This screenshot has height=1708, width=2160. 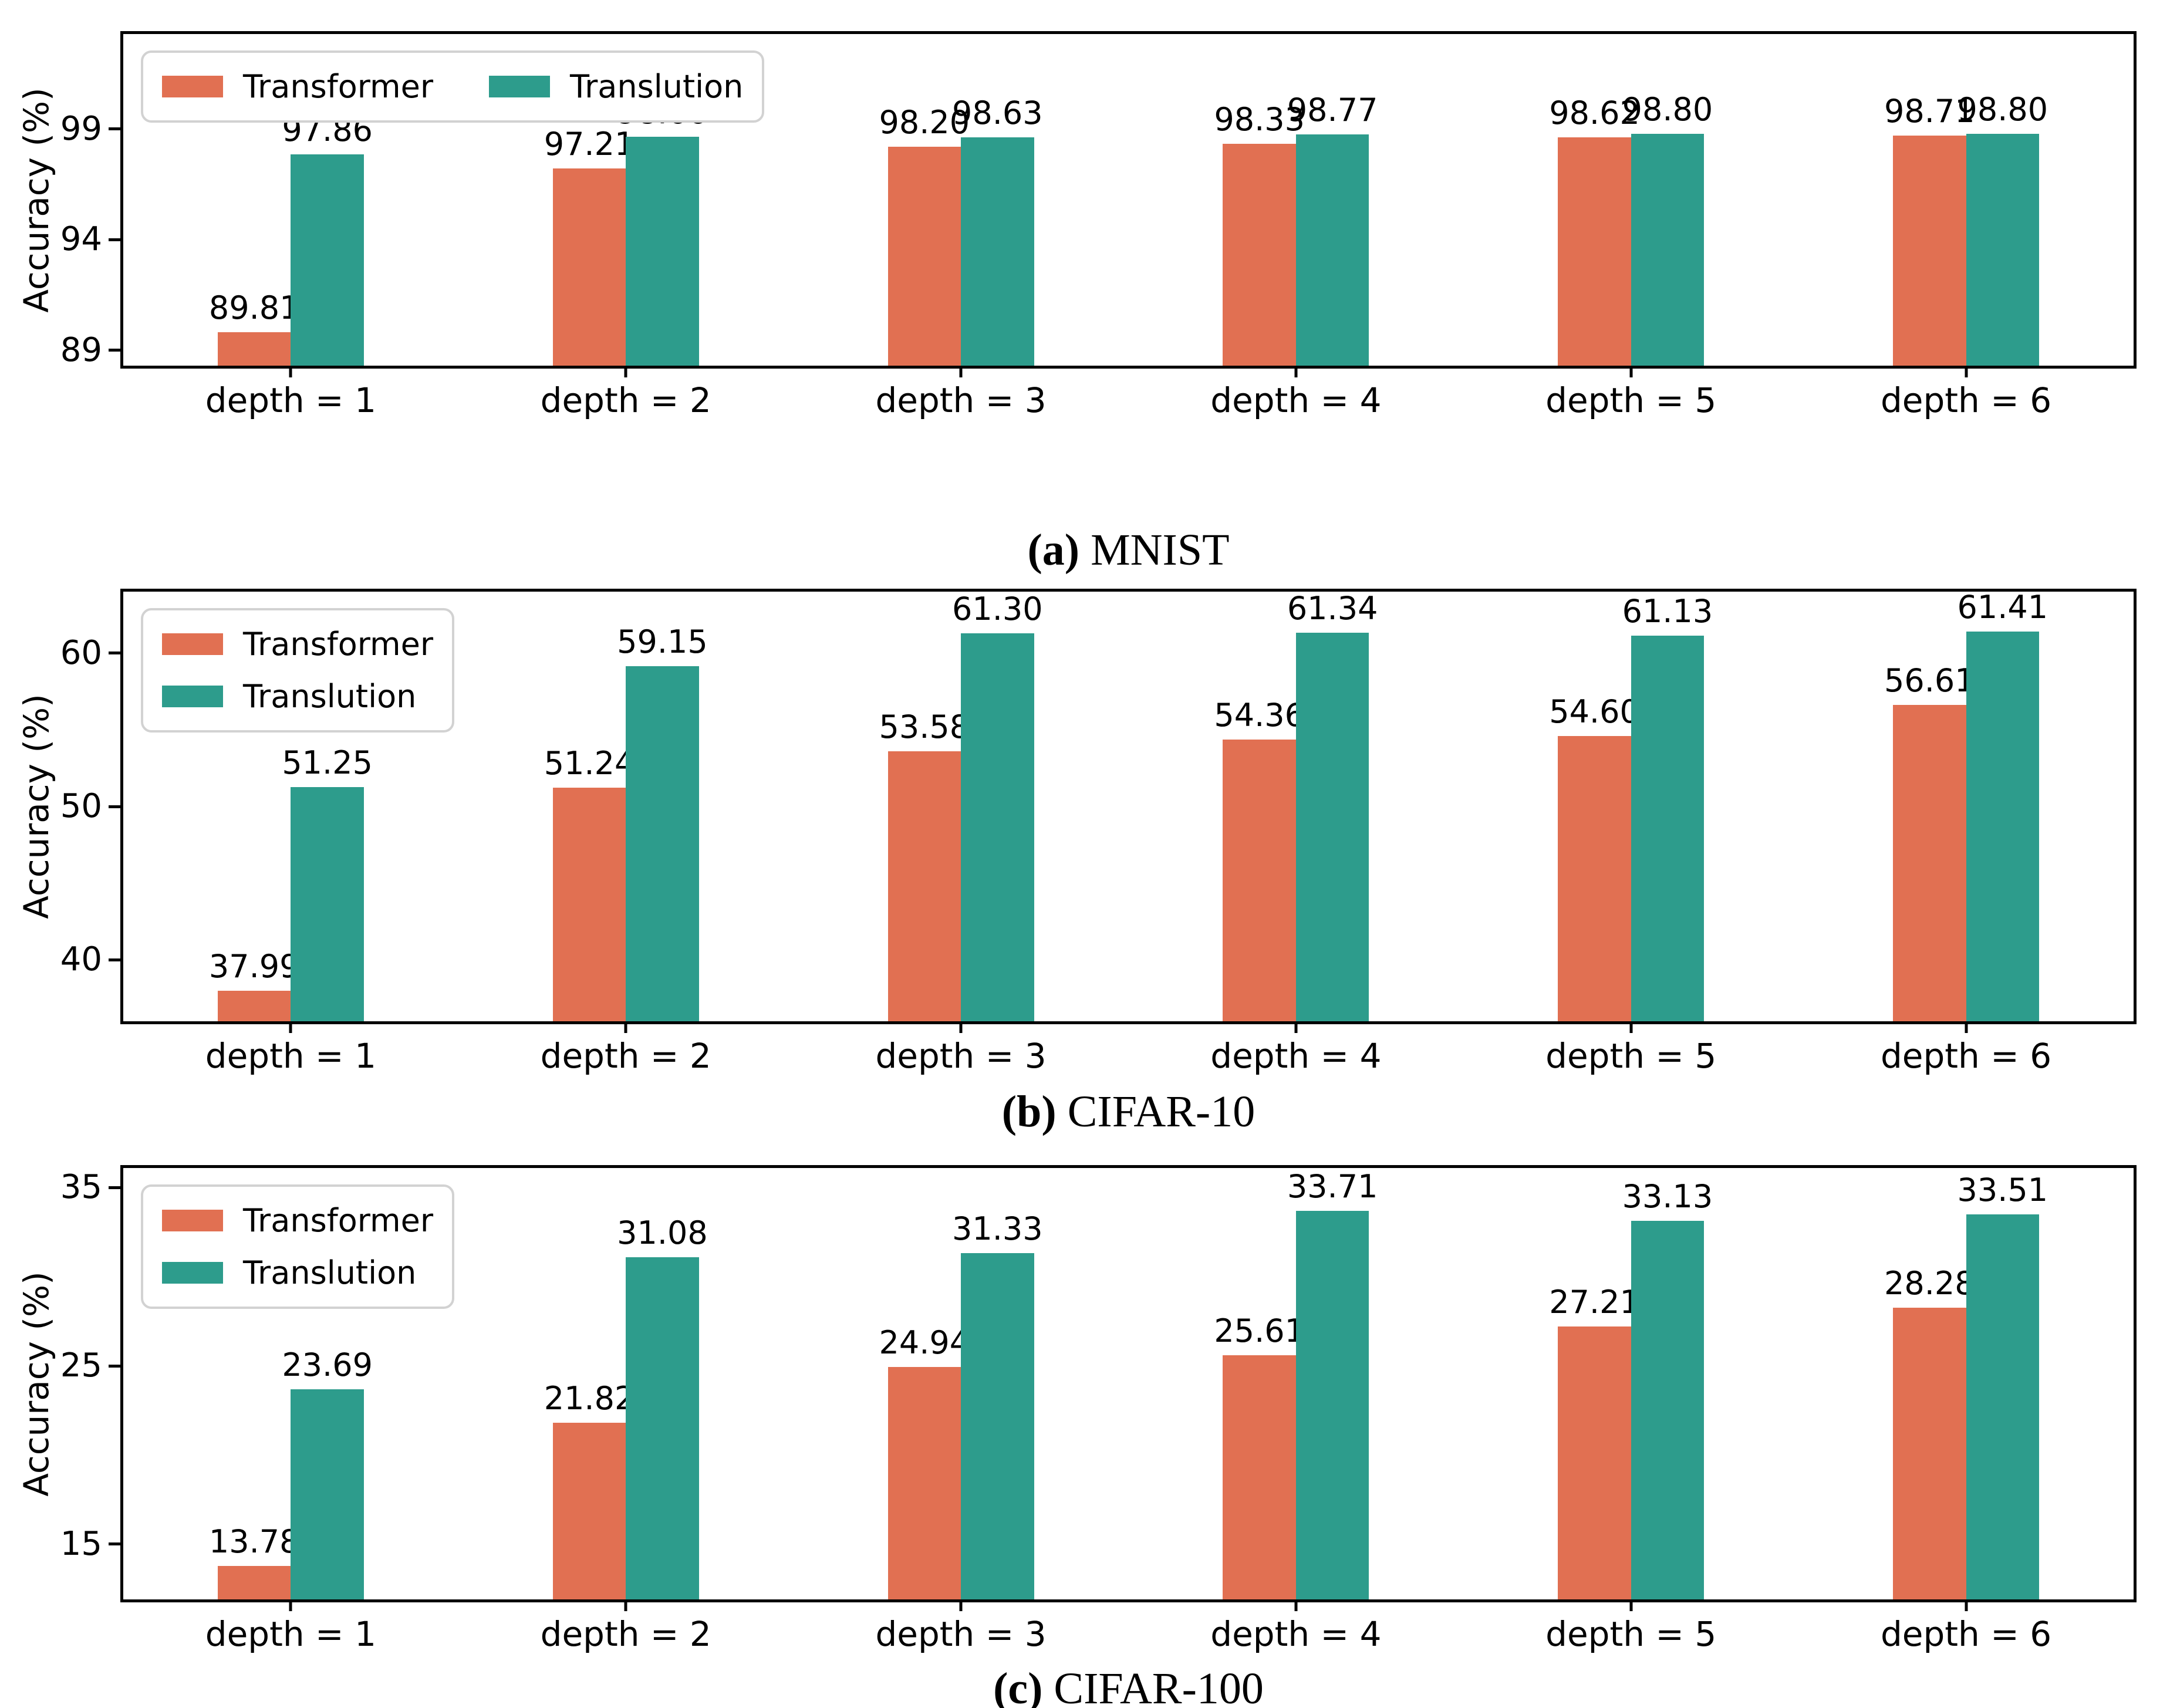 What do you see at coordinates (2002, 1190) in the screenshot?
I see `bar-value-label: 33.51` at bounding box center [2002, 1190].